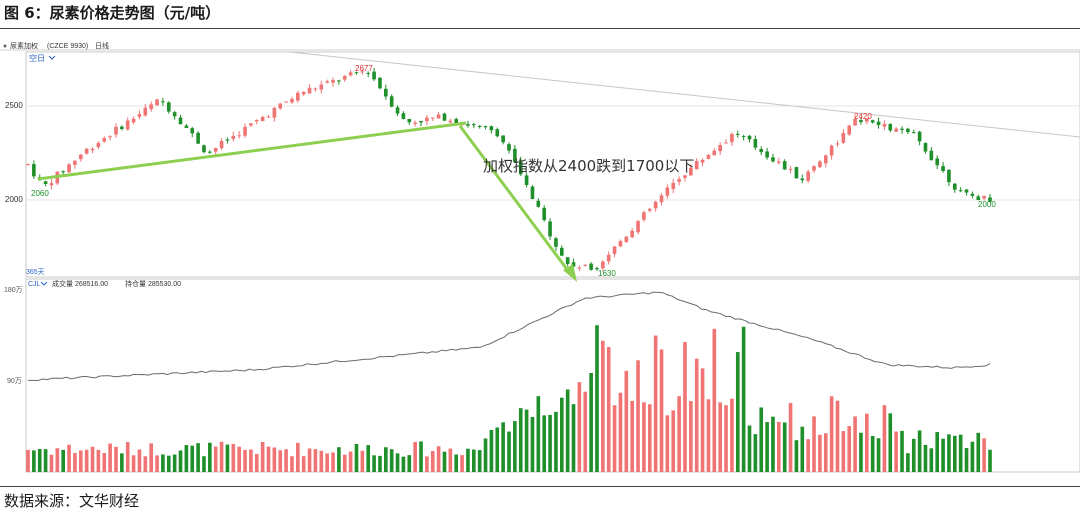 This screenshot has height=515, width=1080. I want to click on bottom-label: 1630, so click(607, 273).